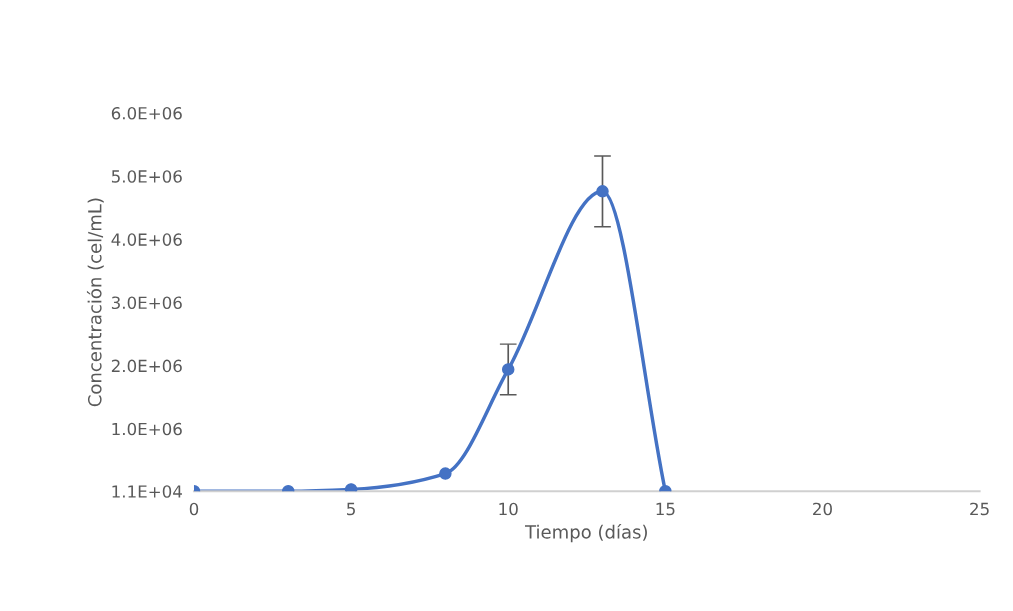  What do you see at coordinates (508, 509) in the screenshot?
I see `x-tick-label: 10` at bounding box center [508, 509].